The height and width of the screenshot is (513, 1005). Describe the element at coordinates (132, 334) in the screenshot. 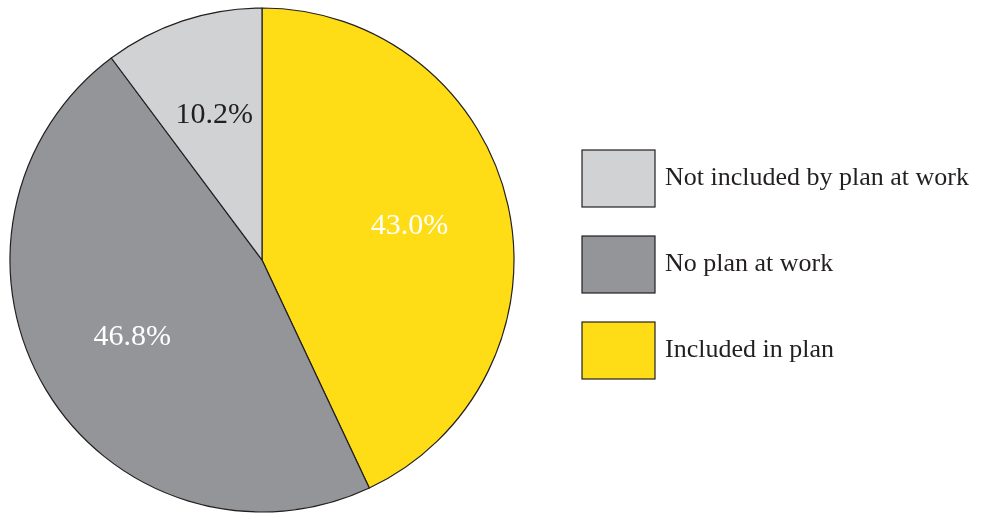

I see `data-label: 46.8%` at that location.